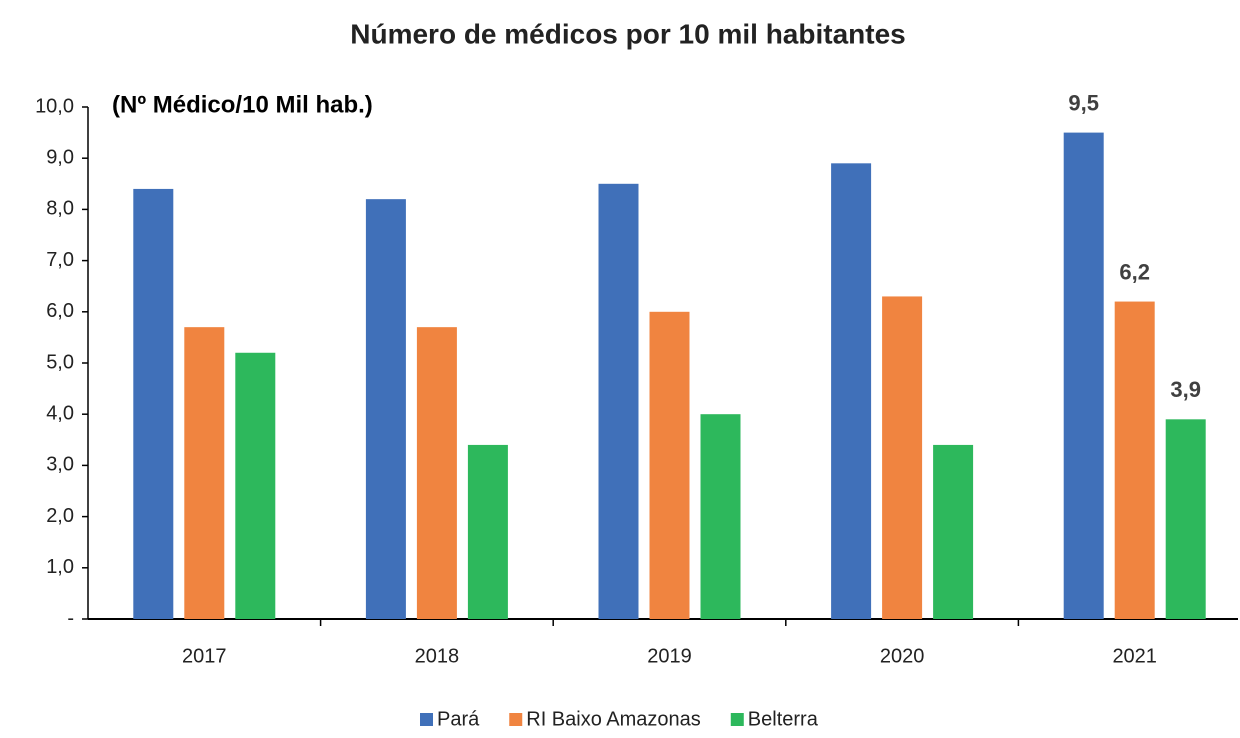 This screenshot has width=1240, height=738. Describe the element at coordinates (242, 104) in the screenshot. I see `unit-annotation: (Nº Médico/10 Mil hab.)` at that location.